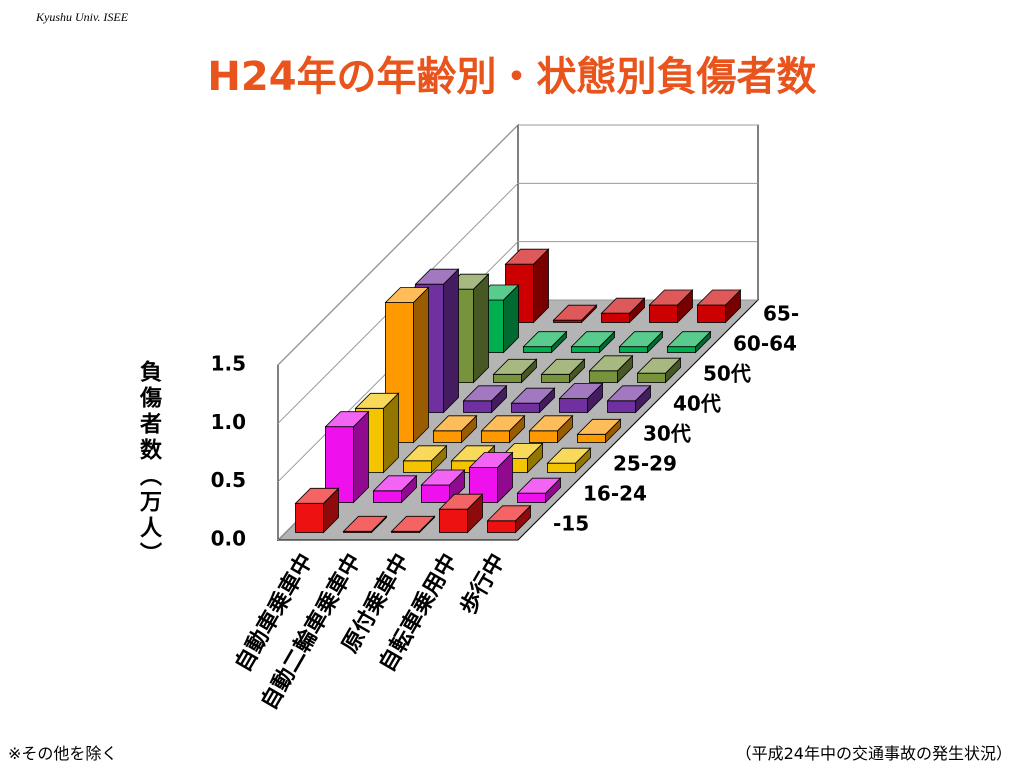  What do you see at coordinates (228, 364) in the screenshot?
I see `y-tick-label: 1.5` at bounding box center [228, 364].